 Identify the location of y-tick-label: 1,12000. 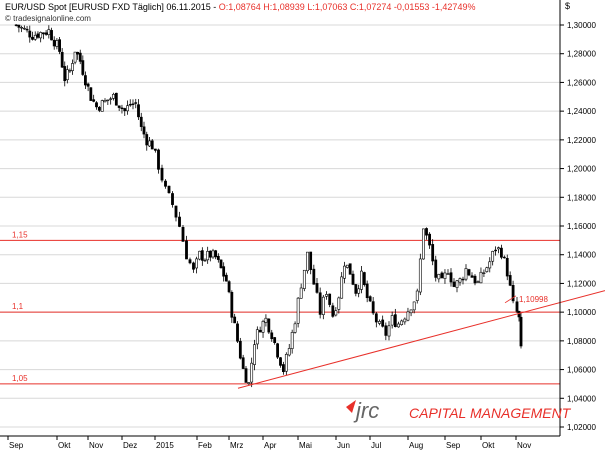
(581, 283).